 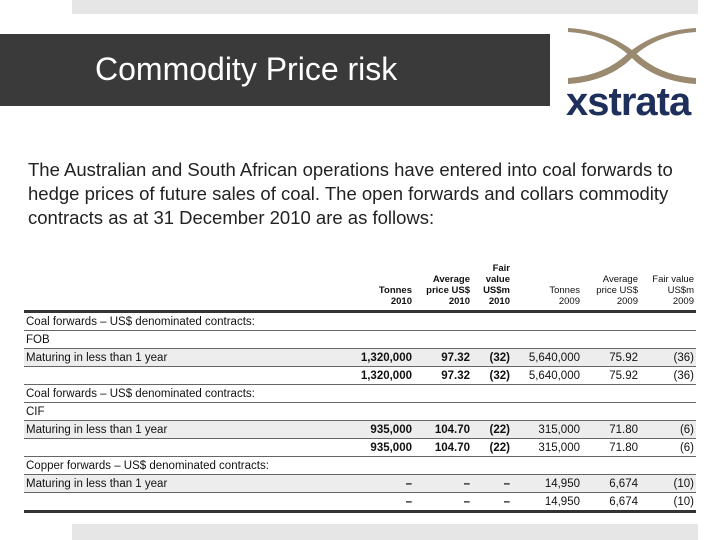 I want to click on top-decor-bar, so click(x=385, y=7).